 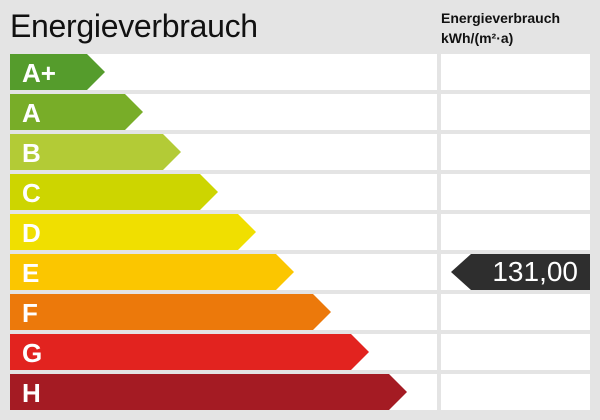 I want to click on class-bar-g: G, so click(x=189, y=352).